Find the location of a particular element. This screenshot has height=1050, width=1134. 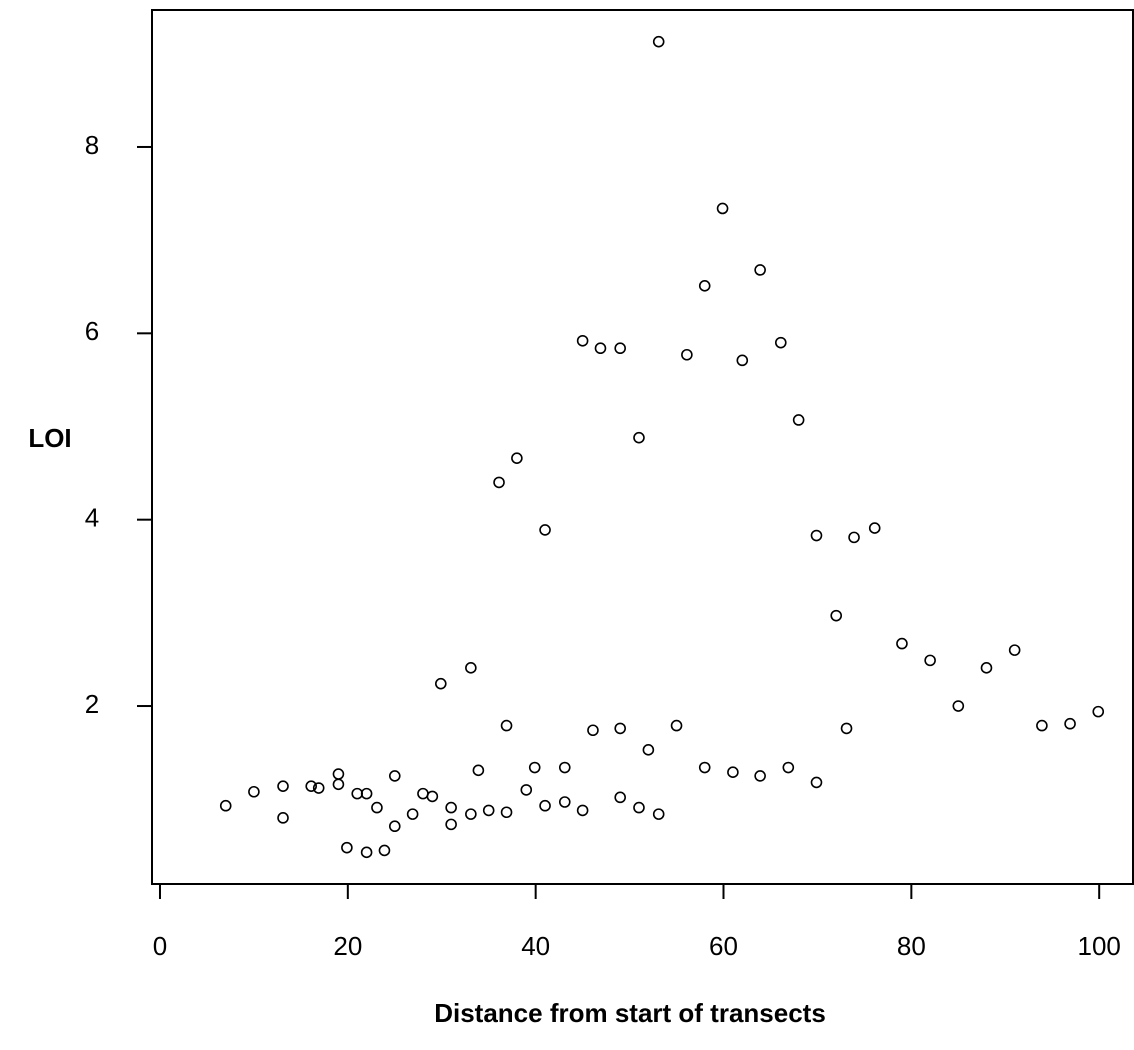

x-tick-label: 60 is located at coordinates (723, 946).